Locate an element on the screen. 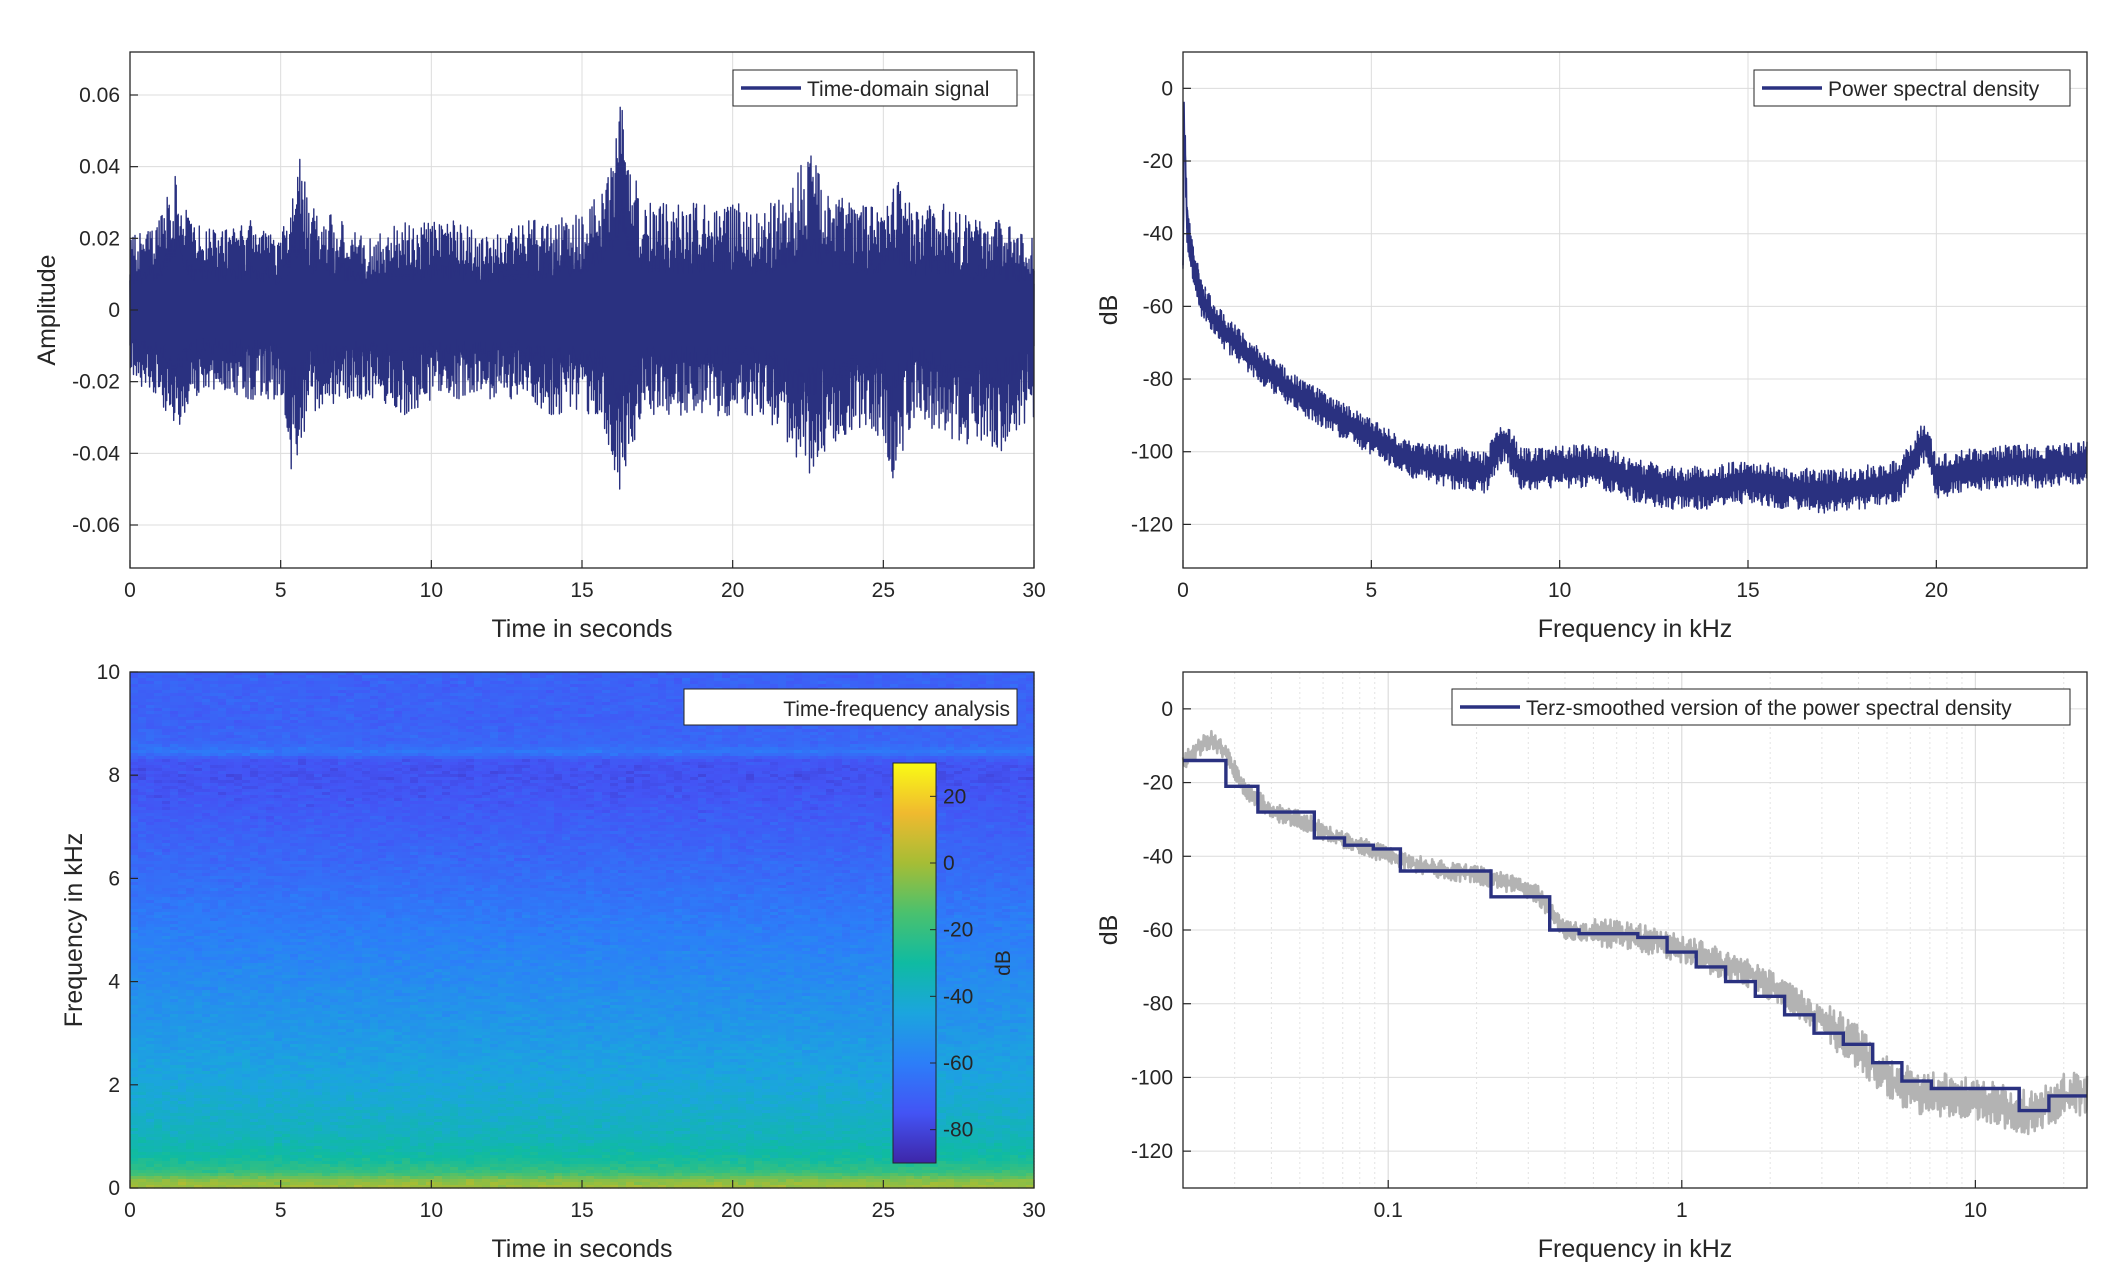 This screenshot has height=1276, width=2126. y-tick-label: -40 is located at coordinates (1158, 234).